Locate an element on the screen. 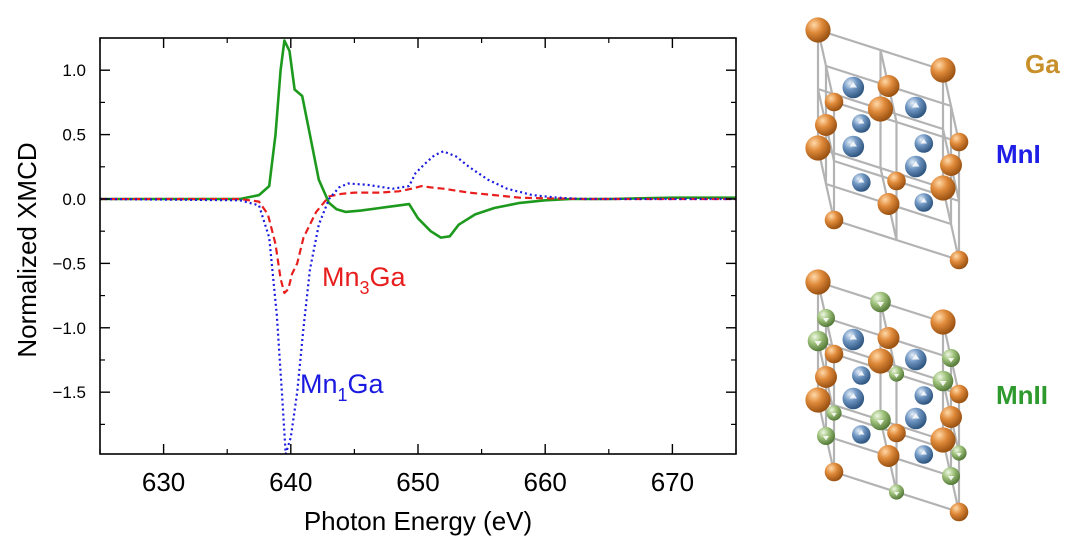 The width and height of the screenshot is (1073, 538). annotation-mn1ga-tail: Ga is located at coordinates (366, 384).